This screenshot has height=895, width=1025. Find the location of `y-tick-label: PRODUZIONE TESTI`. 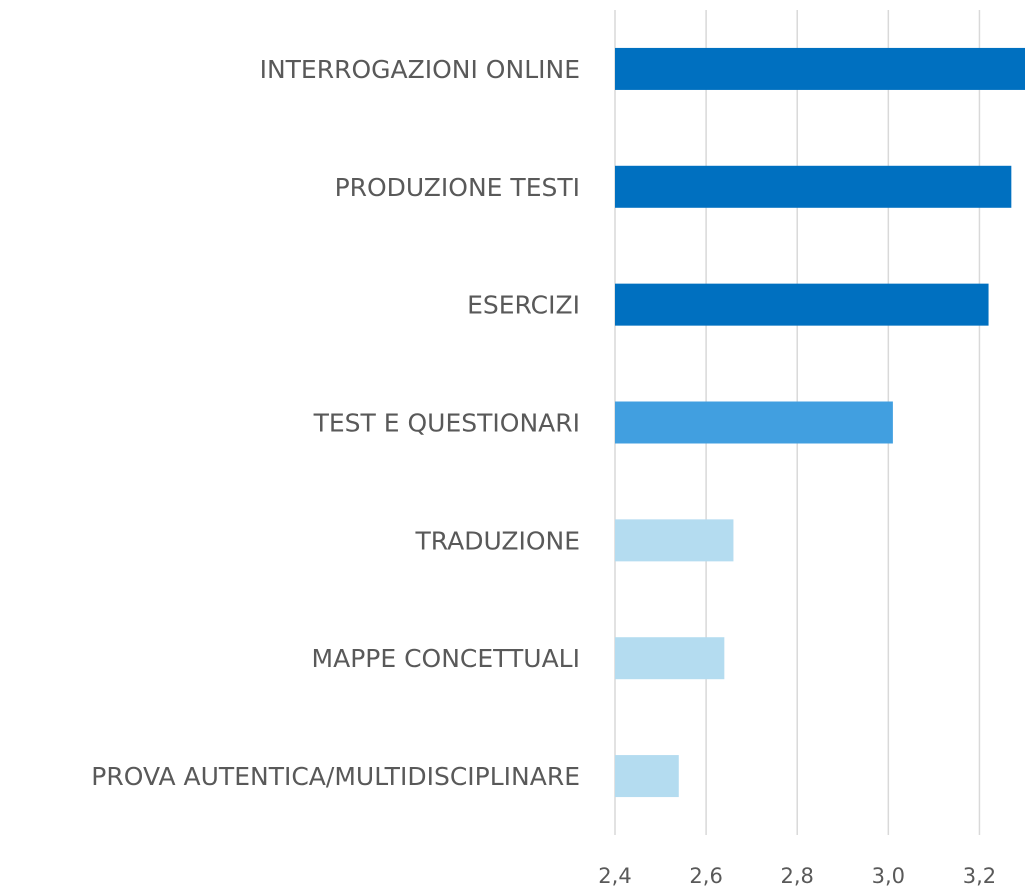

y-tick-label: PRODUZIONE TESTI is located at coordinates (457, 187).